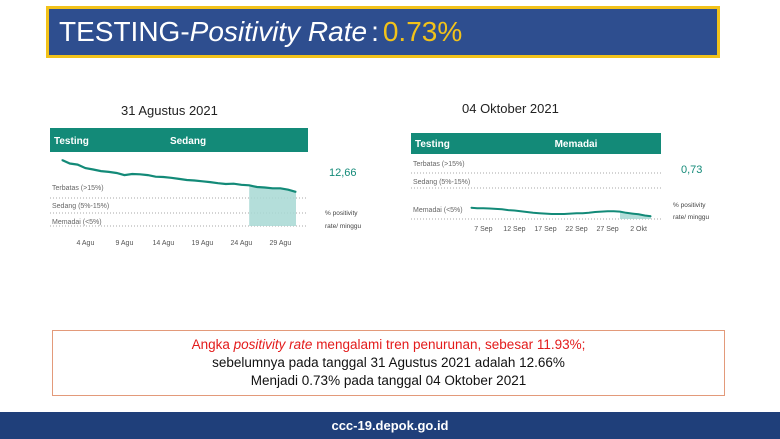 The height and width of the screenshot is (439, 780). I want to click on footer-bar: ccc-19.depok.go.id, so click(390, 425).